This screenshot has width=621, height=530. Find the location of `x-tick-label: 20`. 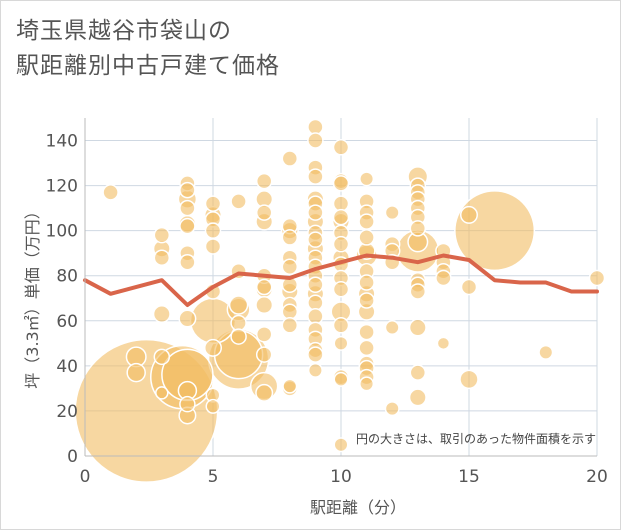

x-tick-label: 20 is located at coordinates (597, 477).